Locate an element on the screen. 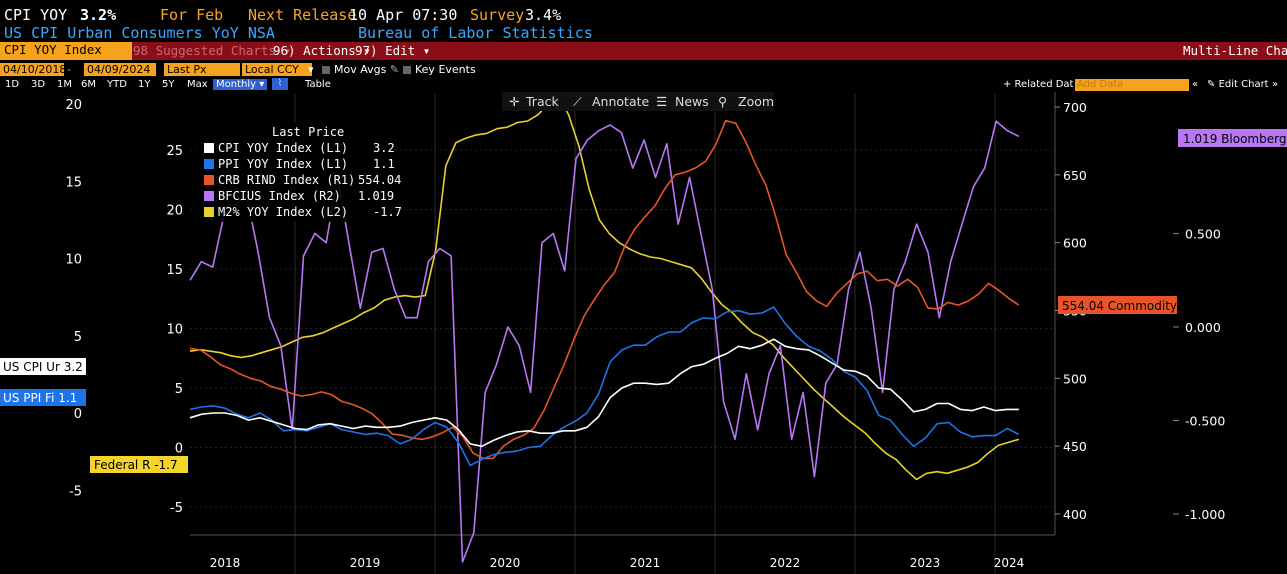 The width and height of the screenshot is (1287, 574). r2-tick-label: 0.500 is located at coordinates (1203, 234).